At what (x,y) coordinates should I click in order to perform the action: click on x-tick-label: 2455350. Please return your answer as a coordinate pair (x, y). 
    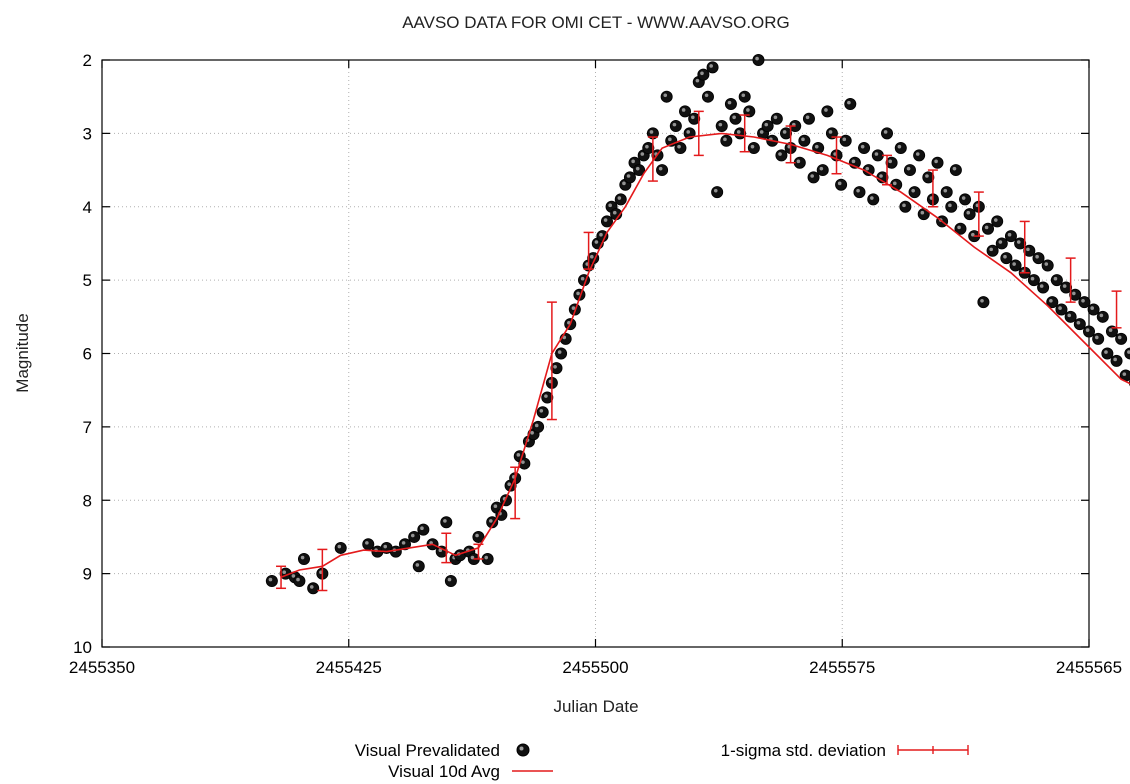
    Looking at the image, I should click on (102, 667).